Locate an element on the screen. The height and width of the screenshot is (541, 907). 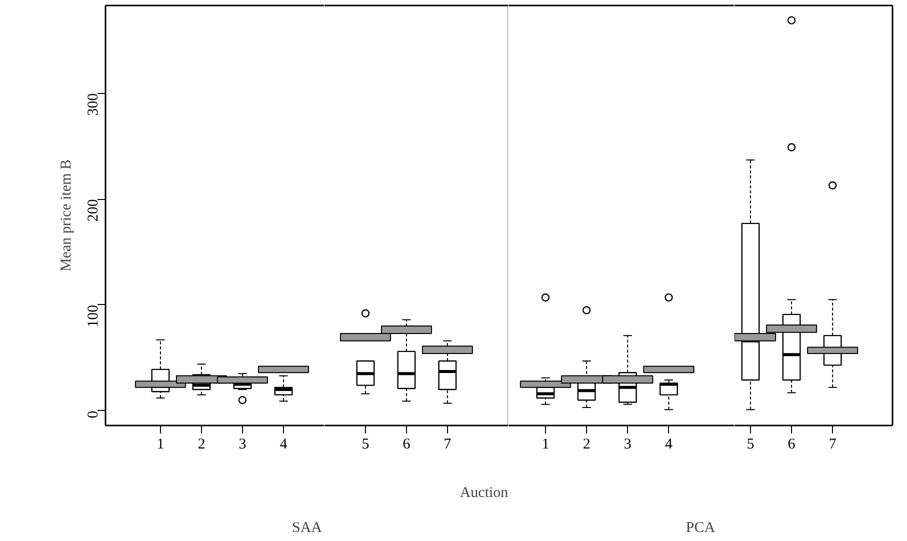
x-axis-title: Auction is located at coordinates (484, 493).